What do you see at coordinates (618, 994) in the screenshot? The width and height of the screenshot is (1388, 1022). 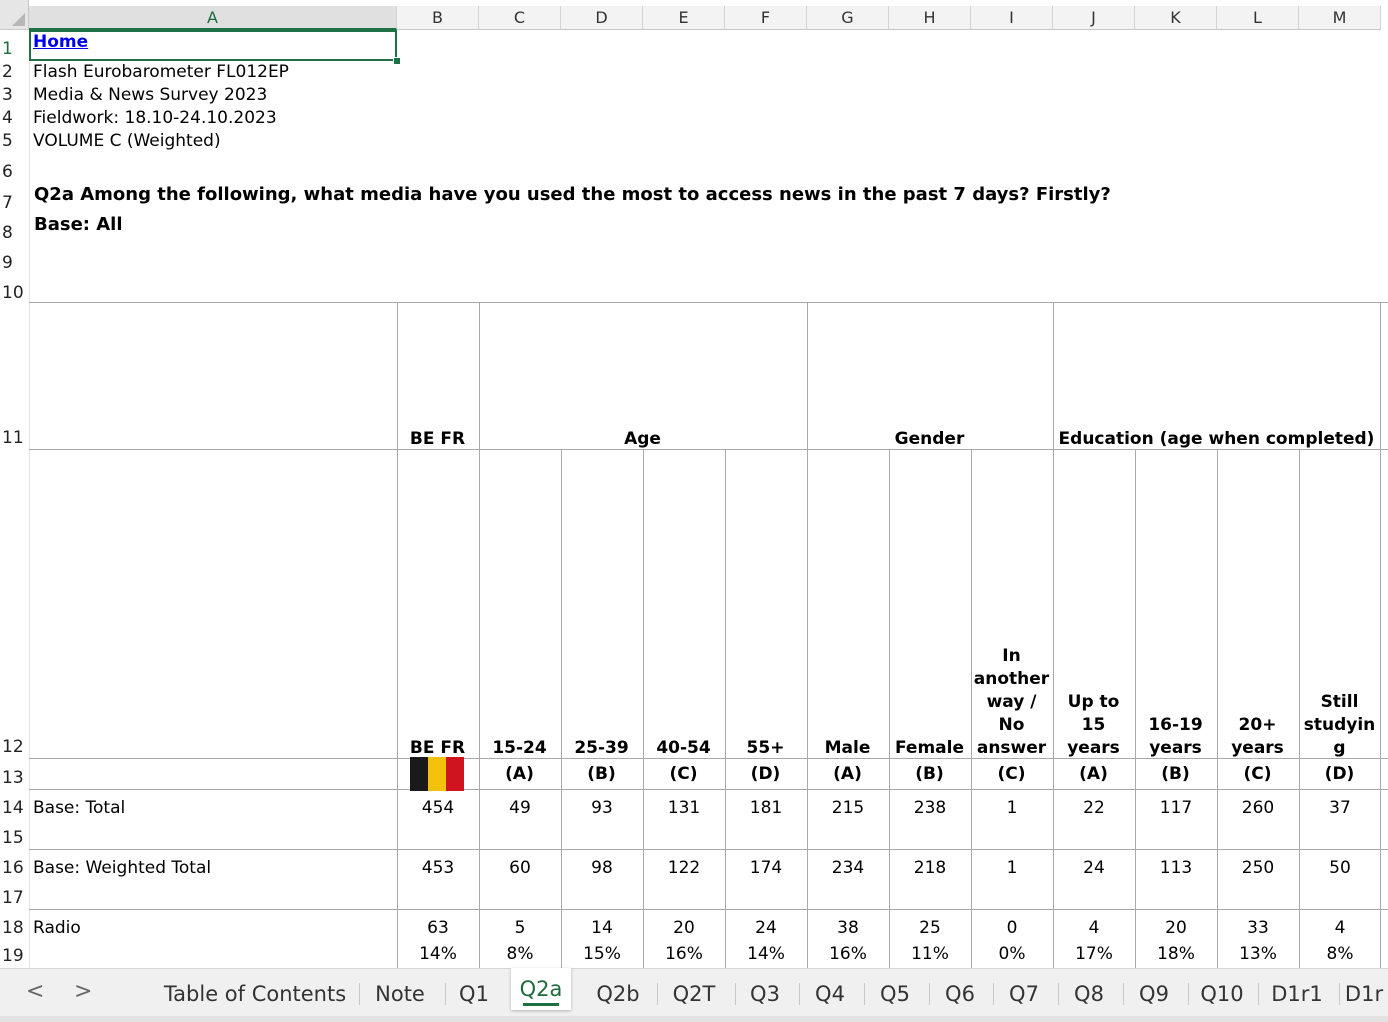 I see `sheet-tab-q2b: Q2b` at bounding box center [618, 994].